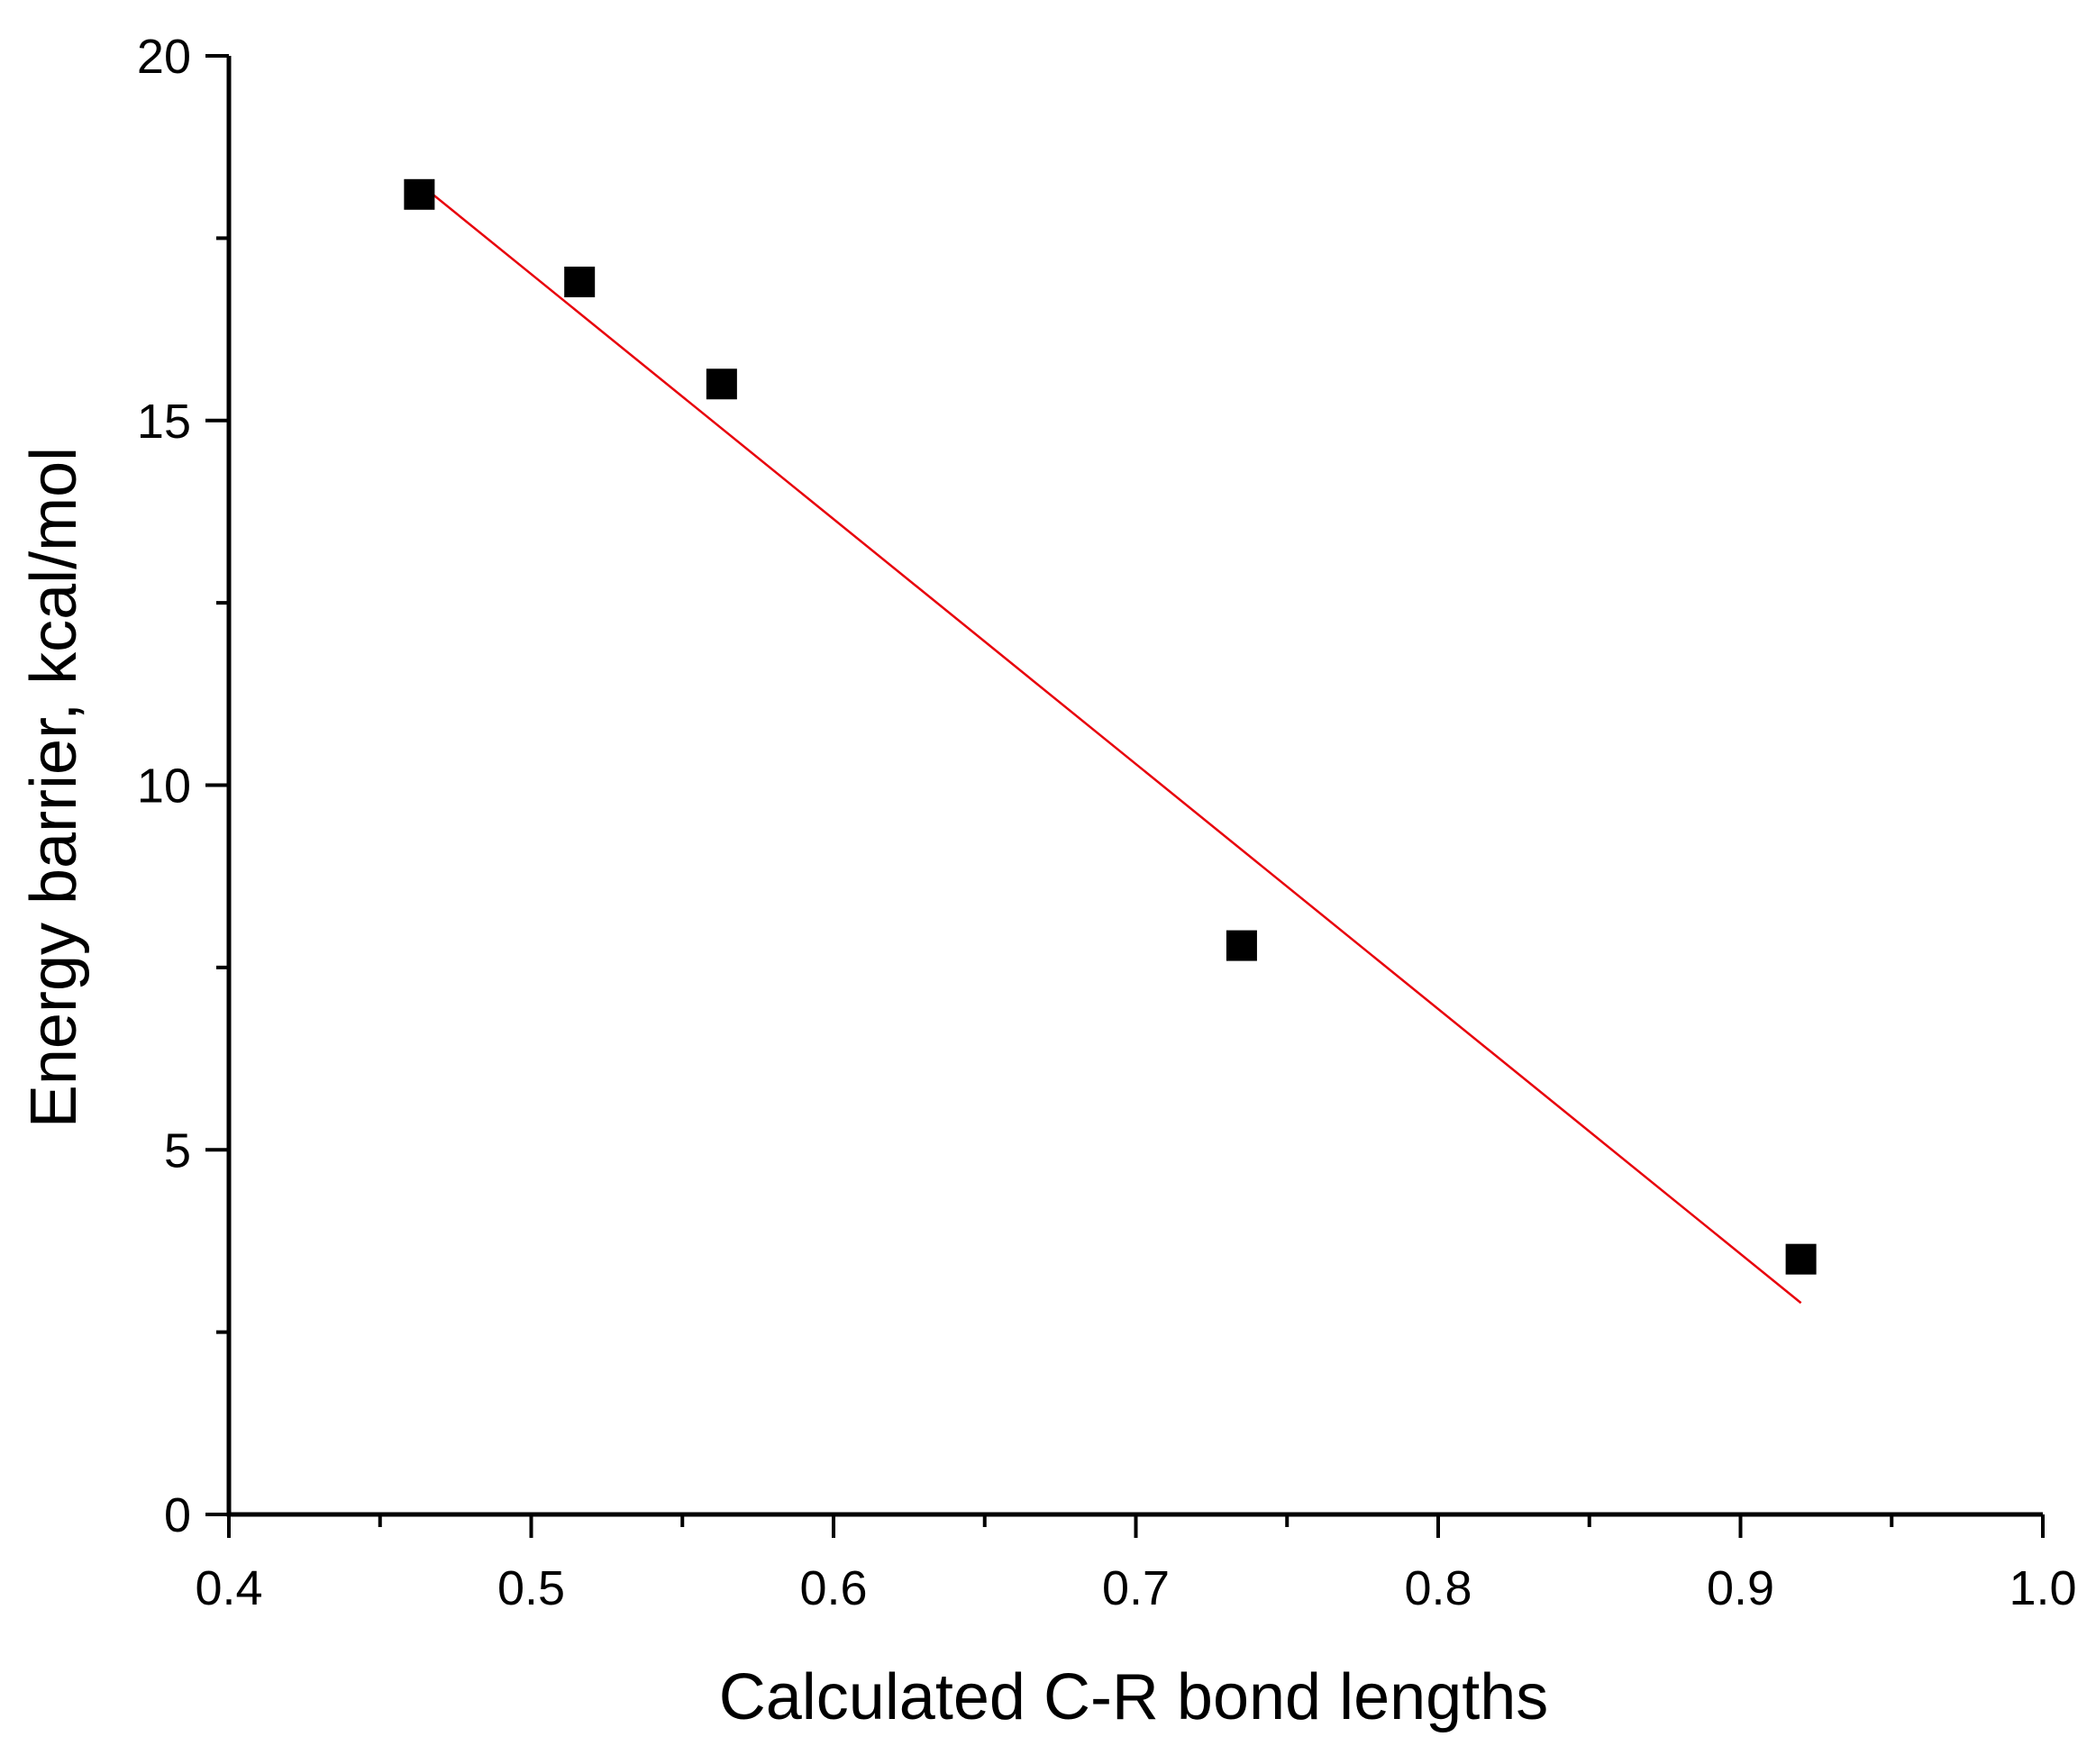 The image size is (2096, 1764). Describe the element at coordinates (1134, 1697) in the screenshot. I see `x-axis-label: Calculated C-R bond lengths` at that location.